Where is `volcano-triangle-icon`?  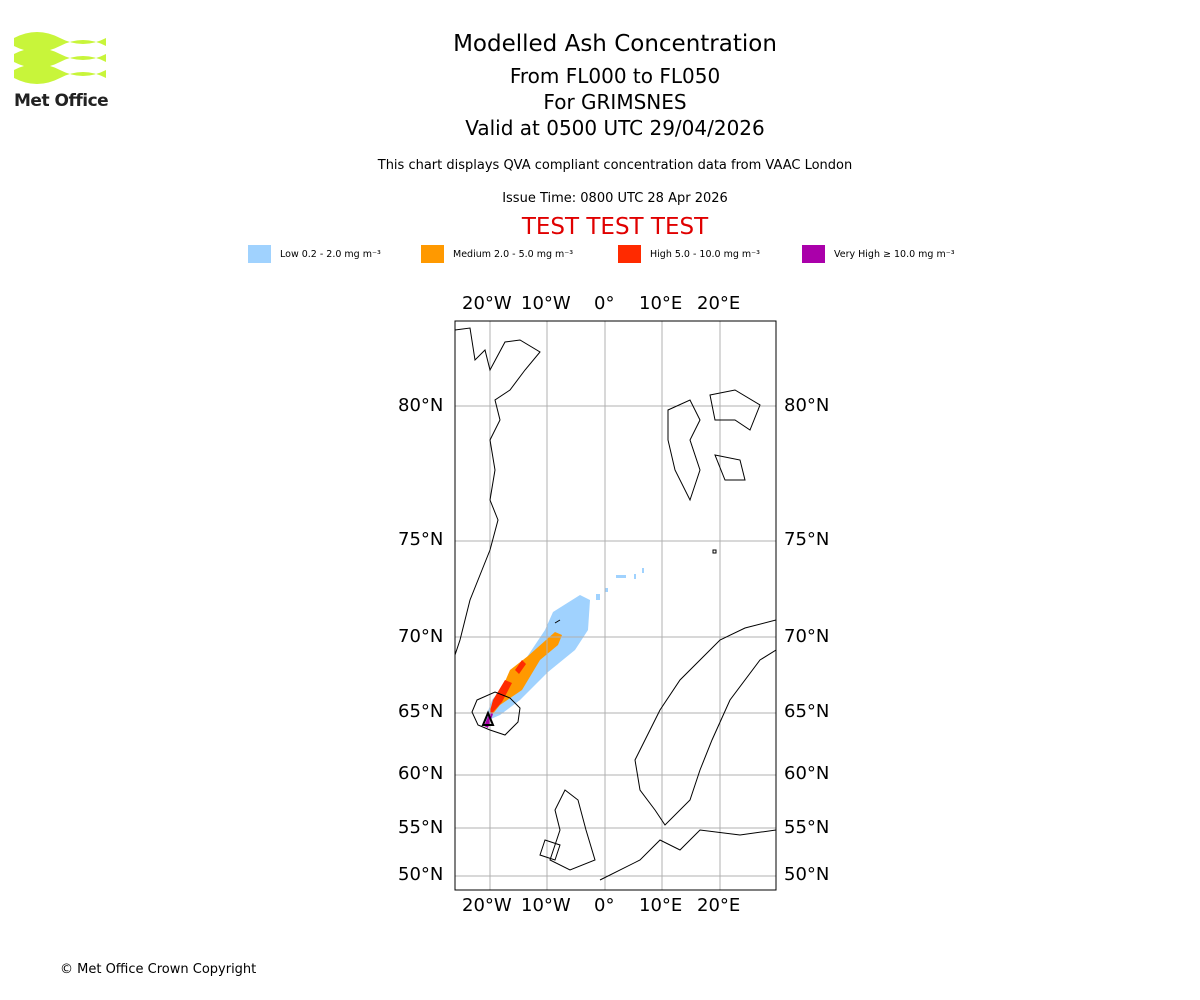 volcano-triangle-icon is located at coordinates (488, 718).